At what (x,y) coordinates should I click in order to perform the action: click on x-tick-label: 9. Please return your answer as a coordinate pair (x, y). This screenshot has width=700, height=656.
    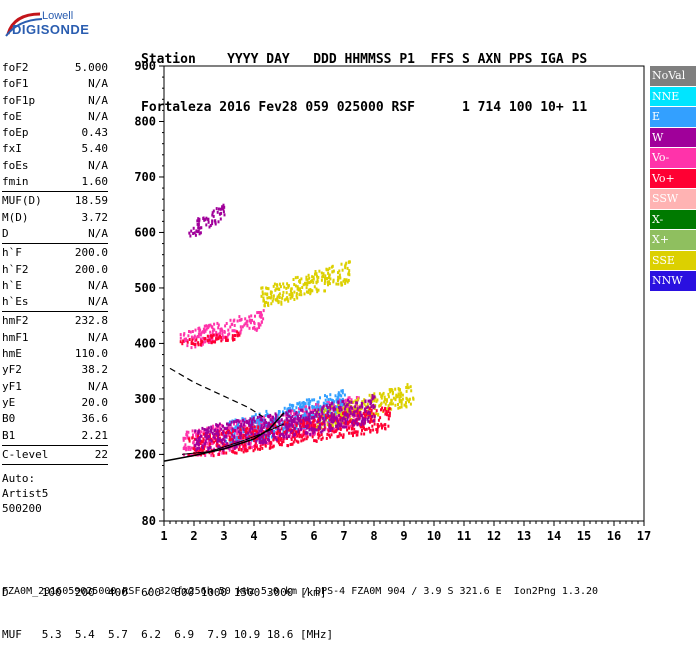
    Looking at the image, I should click on (403, 536).